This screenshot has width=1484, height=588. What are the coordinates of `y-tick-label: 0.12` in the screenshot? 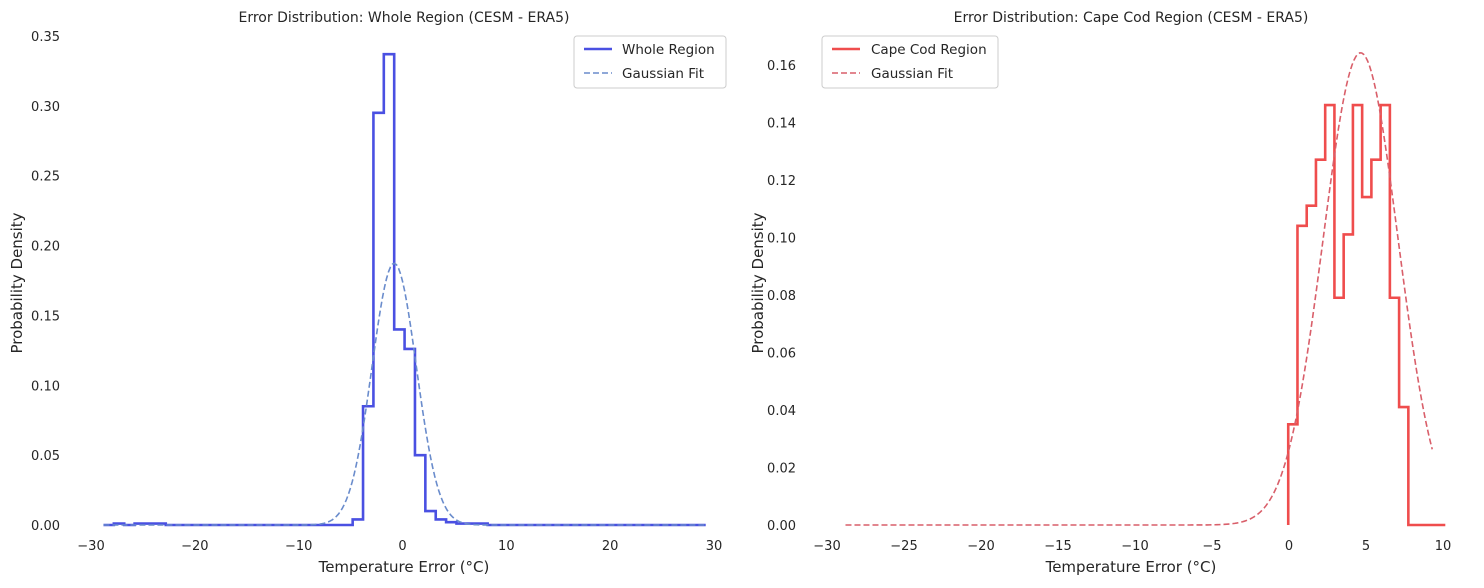 It's located at (781, 181).